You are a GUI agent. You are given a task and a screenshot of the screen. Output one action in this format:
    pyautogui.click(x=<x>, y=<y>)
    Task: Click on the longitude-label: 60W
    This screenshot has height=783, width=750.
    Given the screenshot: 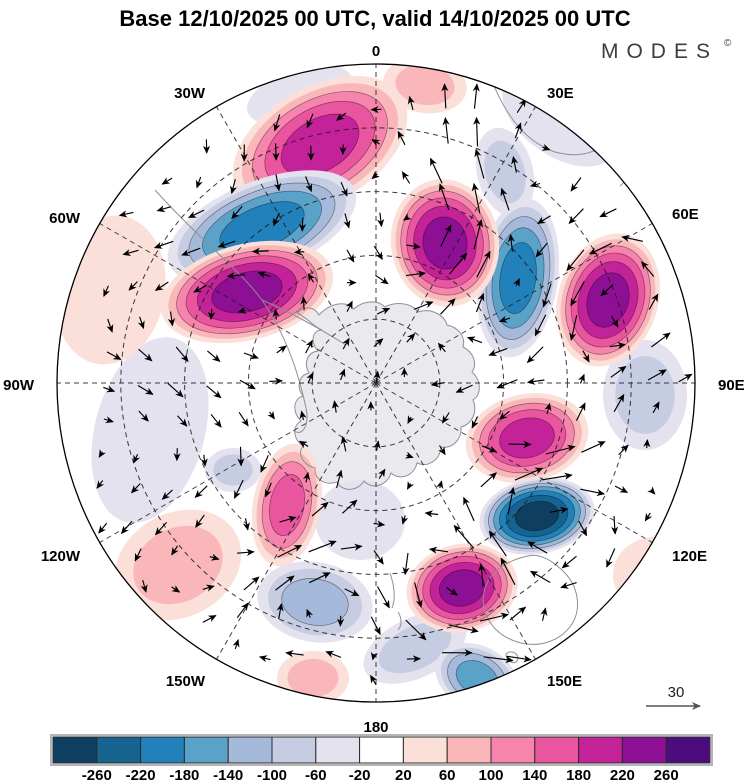 What is the action you would take?
    pyautogui.click(x=65, y=218)
    